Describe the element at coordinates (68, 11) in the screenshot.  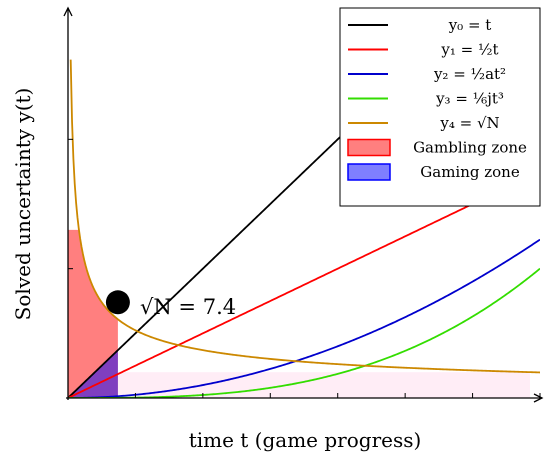
I see `y-axis-arrow` at that location.